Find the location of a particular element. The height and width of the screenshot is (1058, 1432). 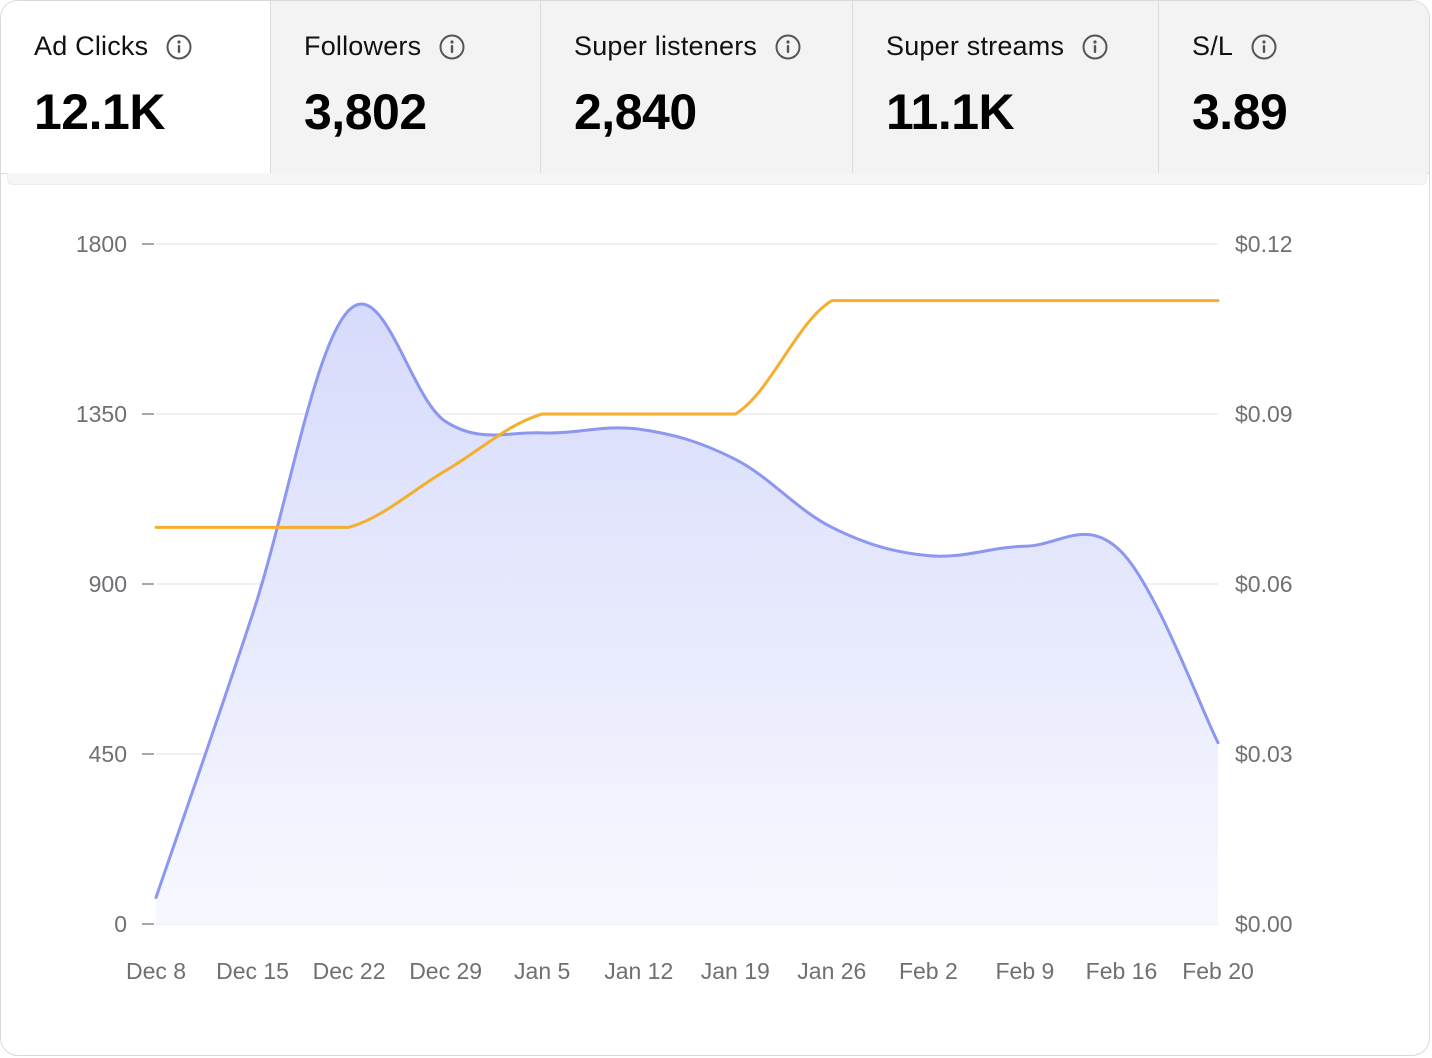

x-tick-label: Feb 20 is located at coordinates (1218, 971).